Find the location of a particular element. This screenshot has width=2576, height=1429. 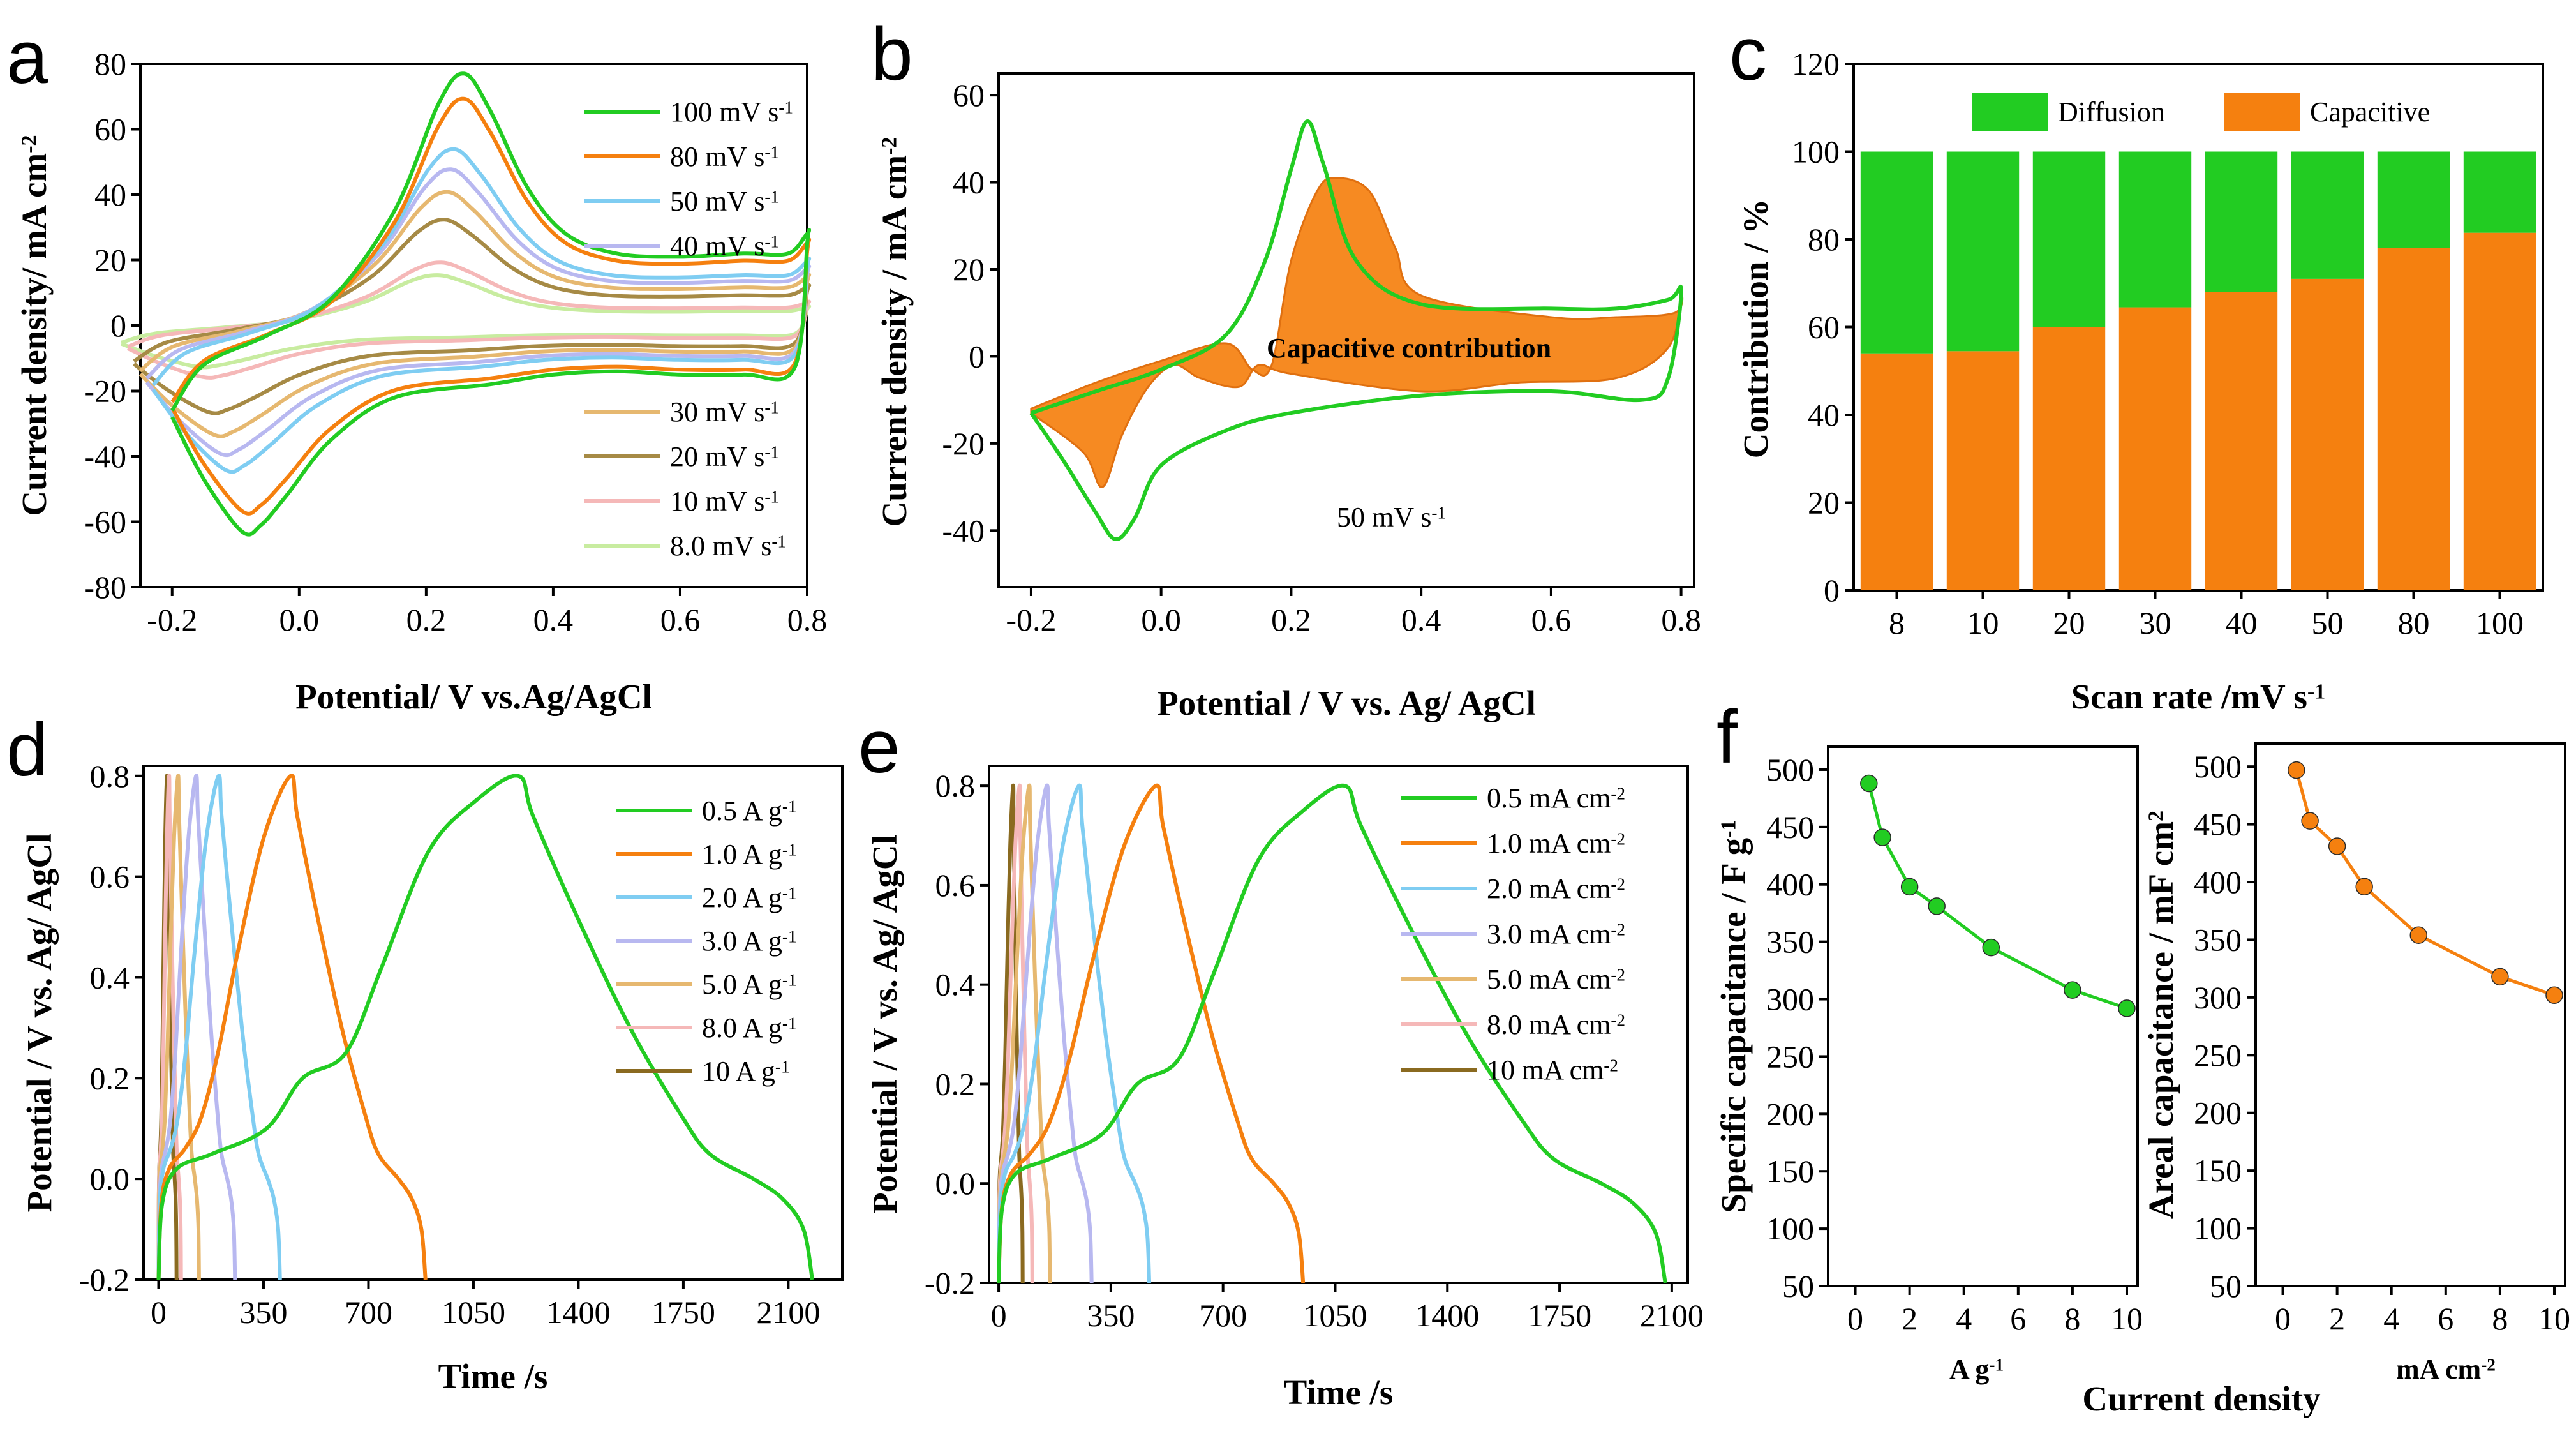

panel-b-ylabel-main: Current density / mA cm is located at coordinates (894, 341).